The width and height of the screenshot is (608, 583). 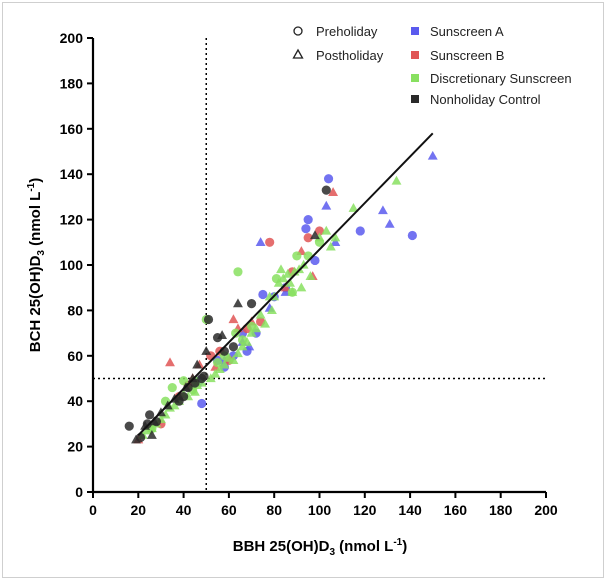 I want to click on x-tick-label-20: 20, so click(x=139, y=510).